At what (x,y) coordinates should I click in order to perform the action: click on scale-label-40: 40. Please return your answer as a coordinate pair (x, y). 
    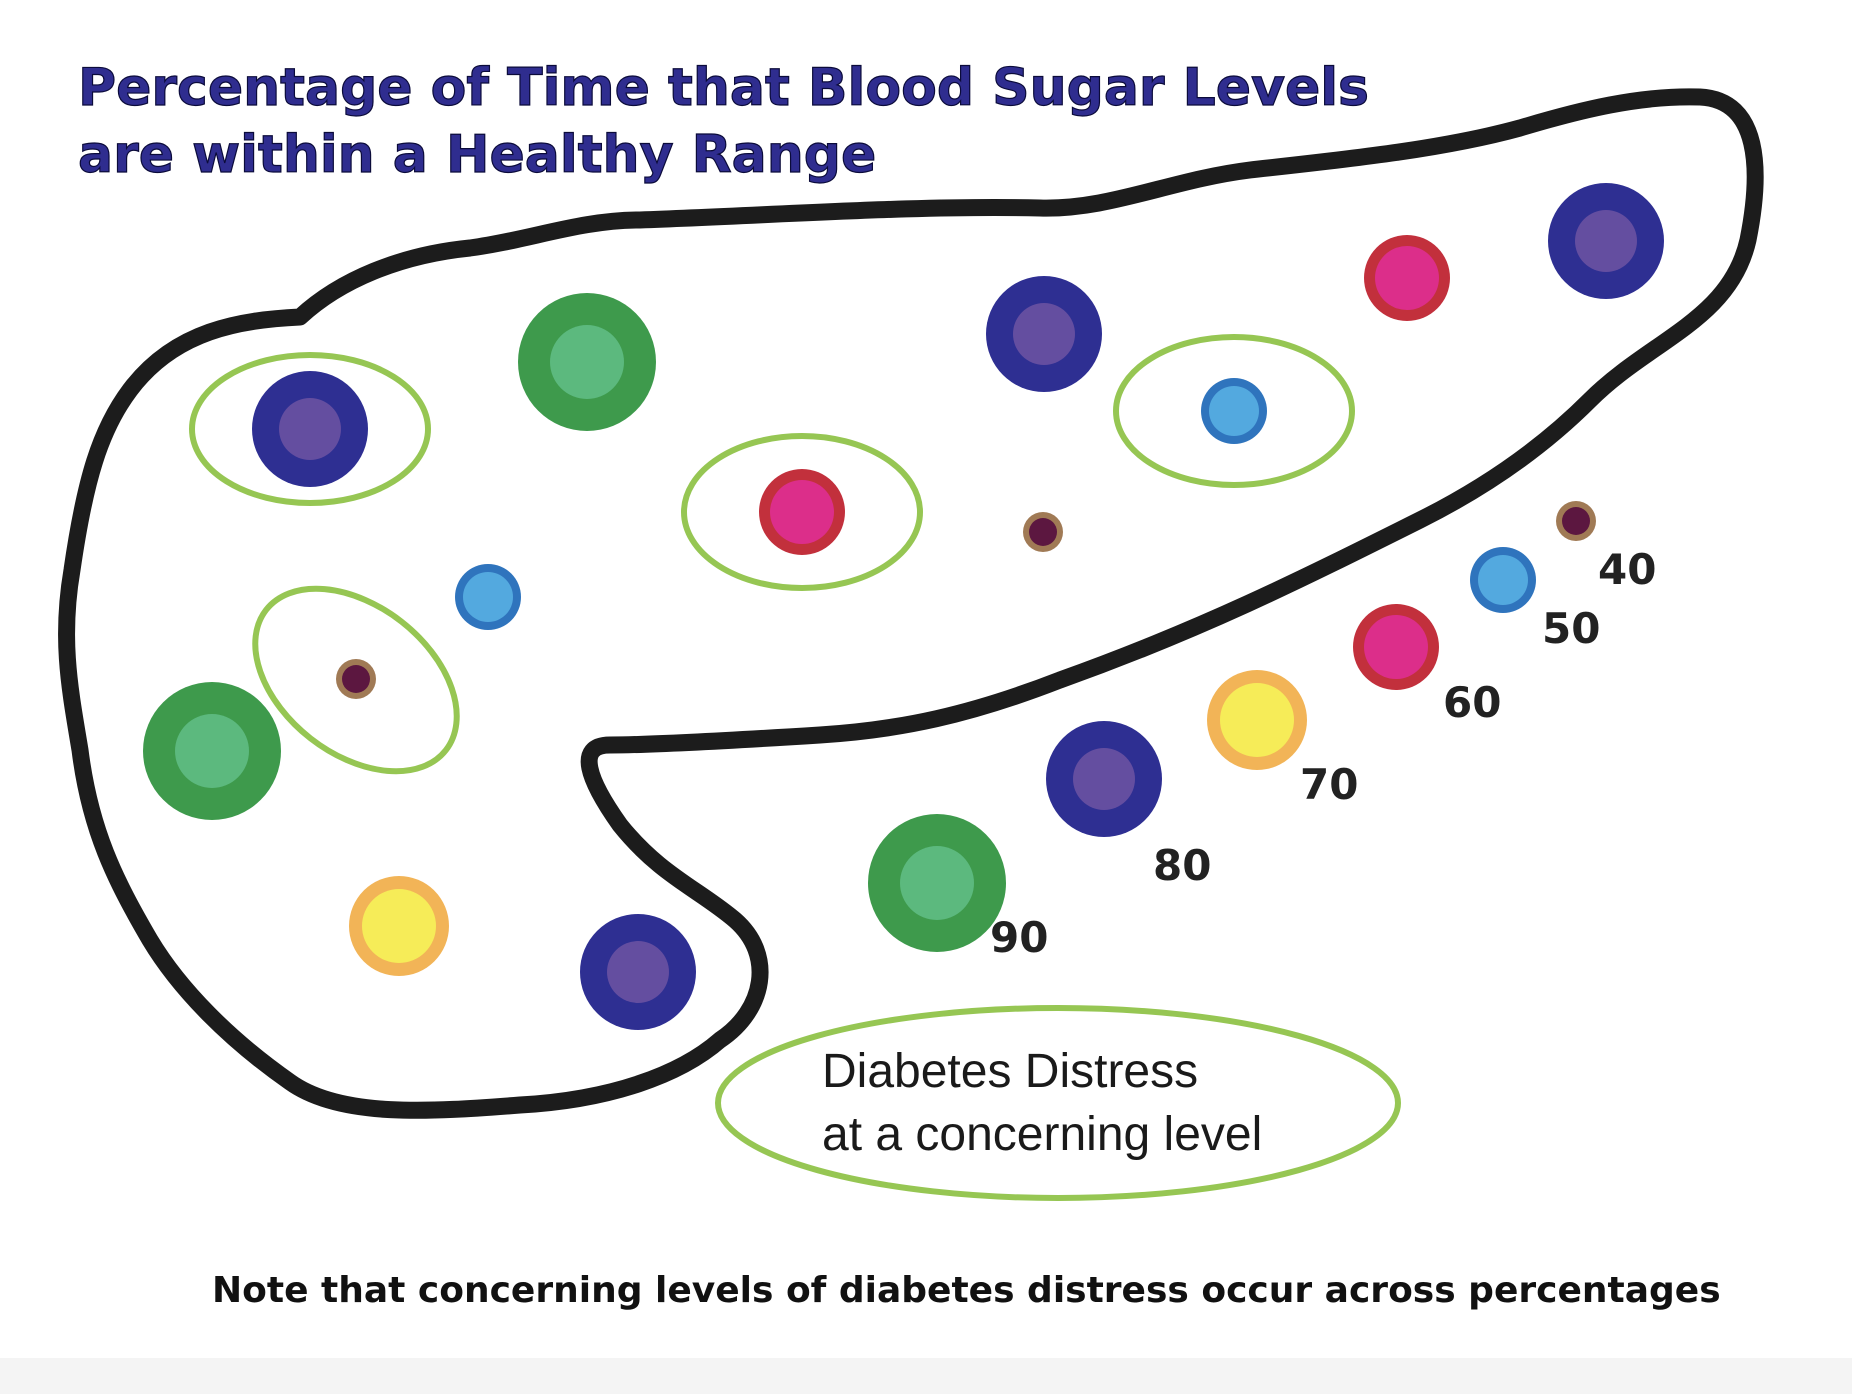
    Looking at the image, I should click on (1627, 569).